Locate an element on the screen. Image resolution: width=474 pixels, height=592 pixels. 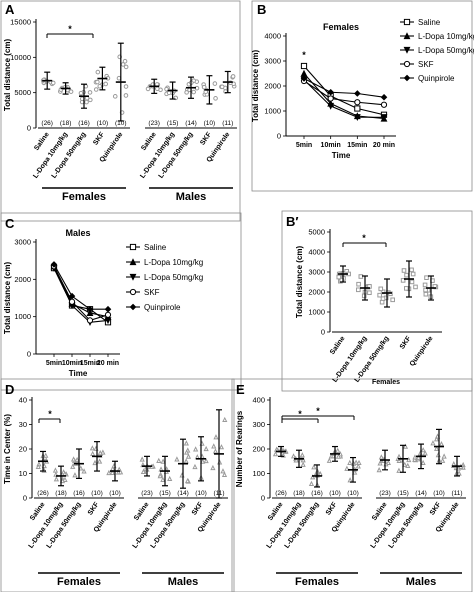
panel-e-group-label: Males is located at coordinates (421, 582).